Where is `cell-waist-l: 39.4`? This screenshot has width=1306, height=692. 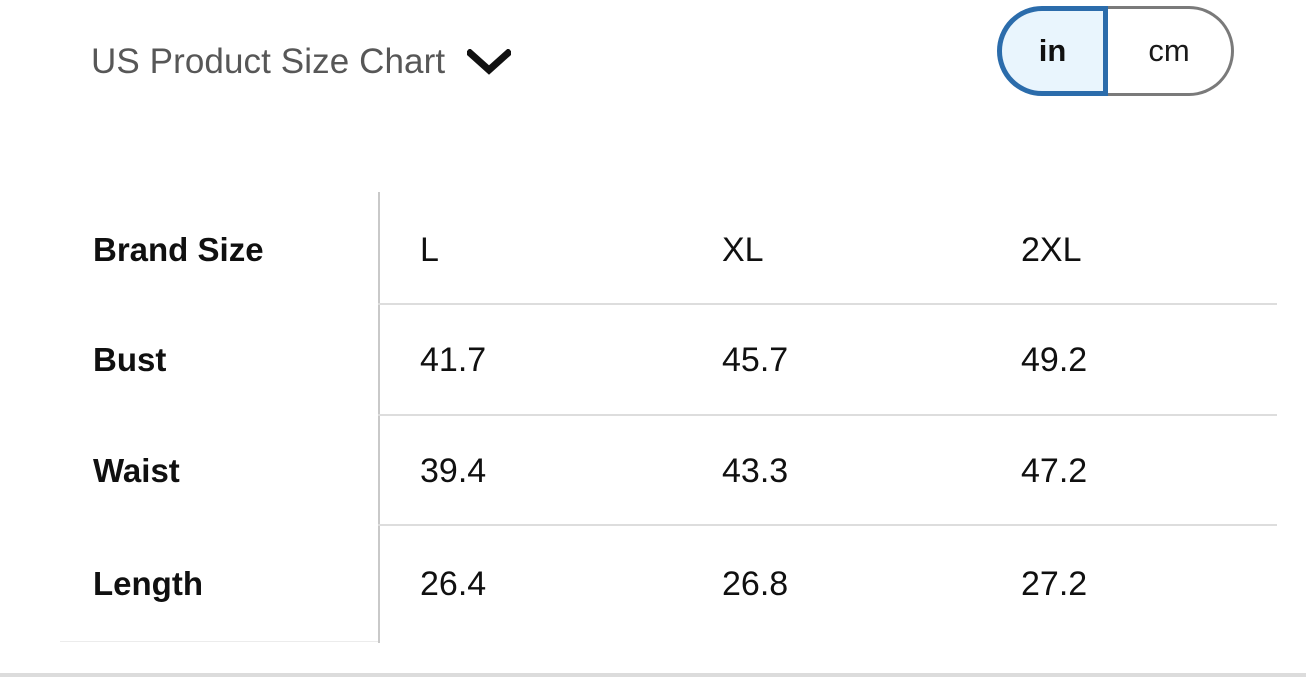 cell-waist-l: 39.4 is located at coordinates (453, 470).